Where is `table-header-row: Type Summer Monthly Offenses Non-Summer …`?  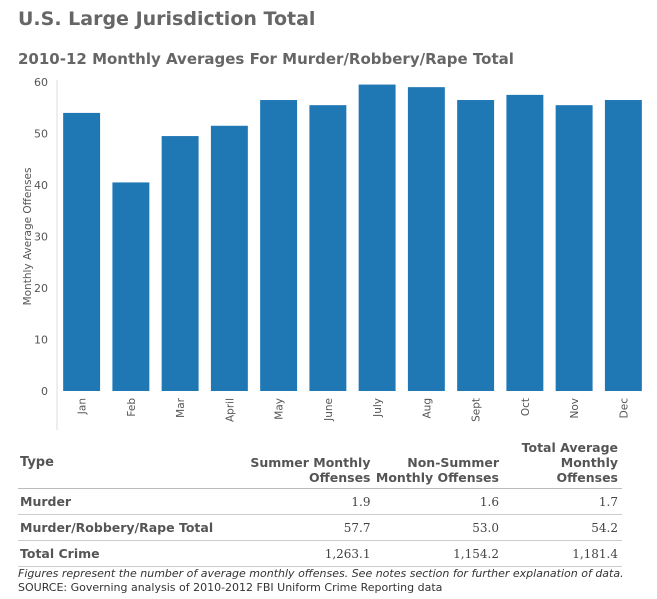 table-header-row: Type Summer Monthly Offenses Non-Summer … is located at coordinates (320, 464).